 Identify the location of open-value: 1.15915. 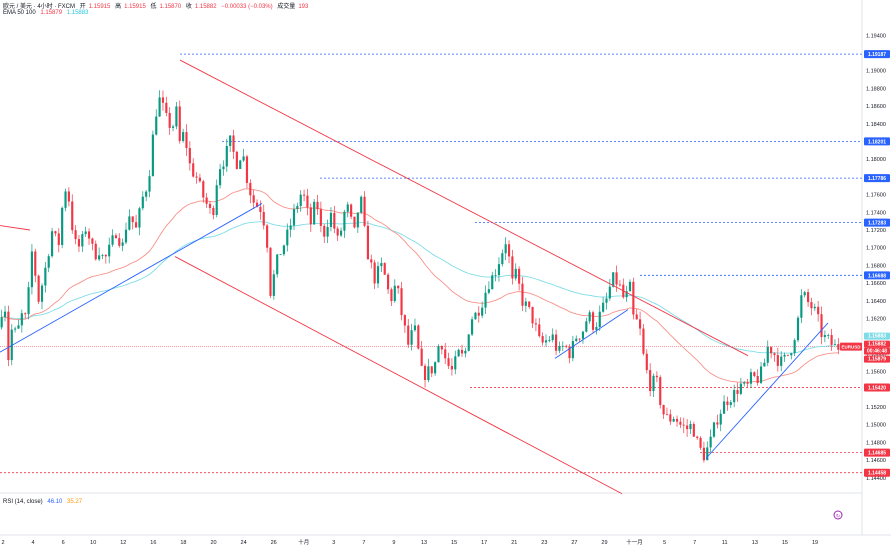
(99, 7).